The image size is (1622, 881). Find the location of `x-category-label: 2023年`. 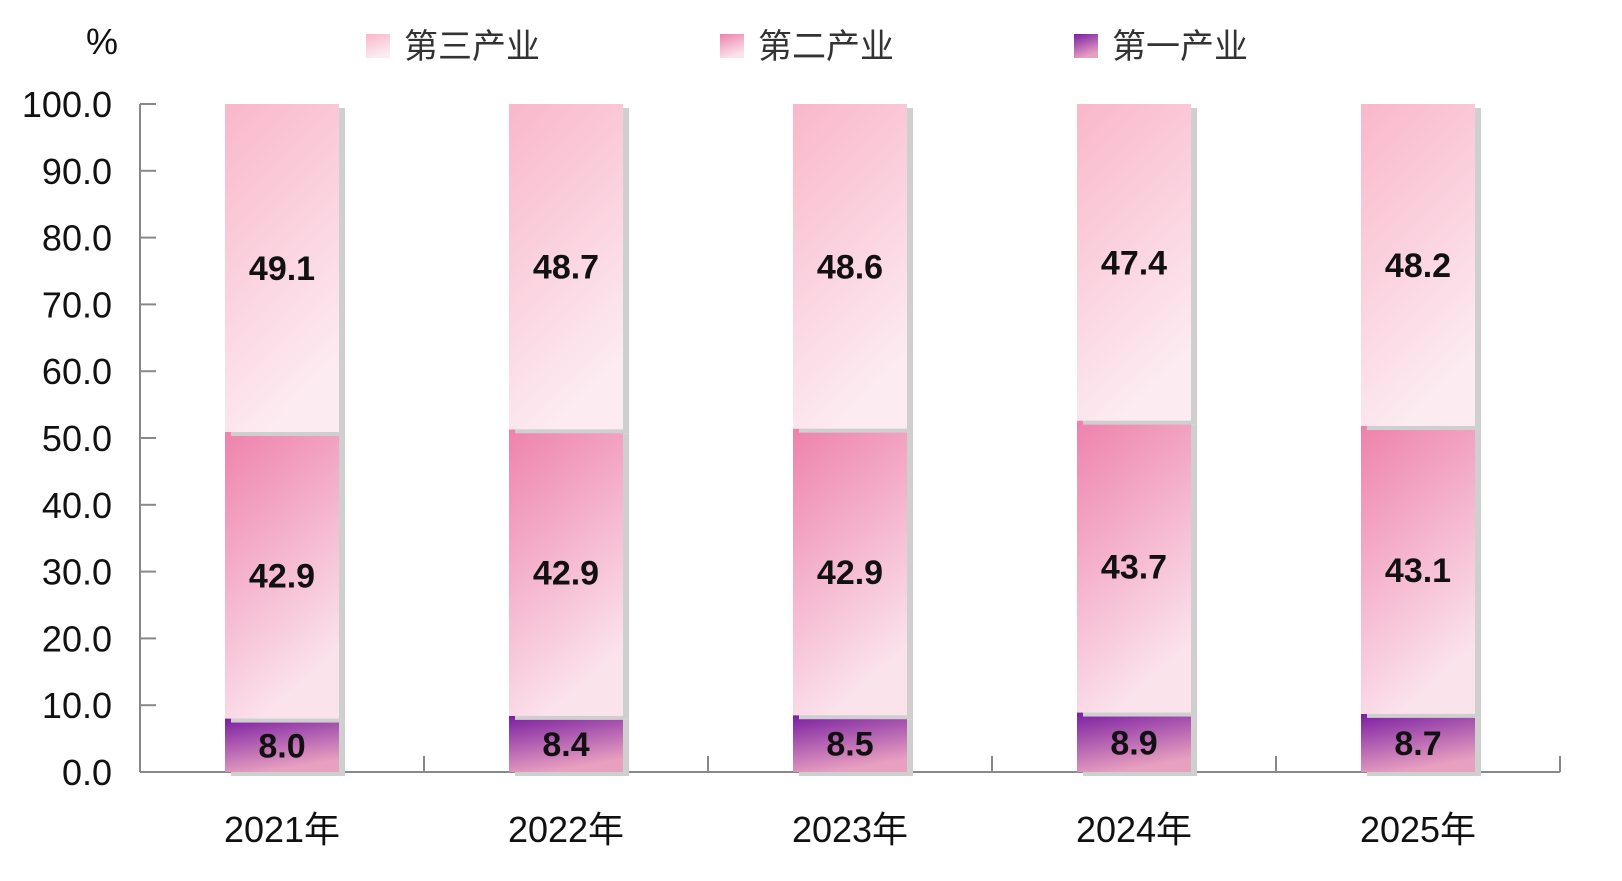

x-category-label: 2023年 is located at coordinates (850, 829).